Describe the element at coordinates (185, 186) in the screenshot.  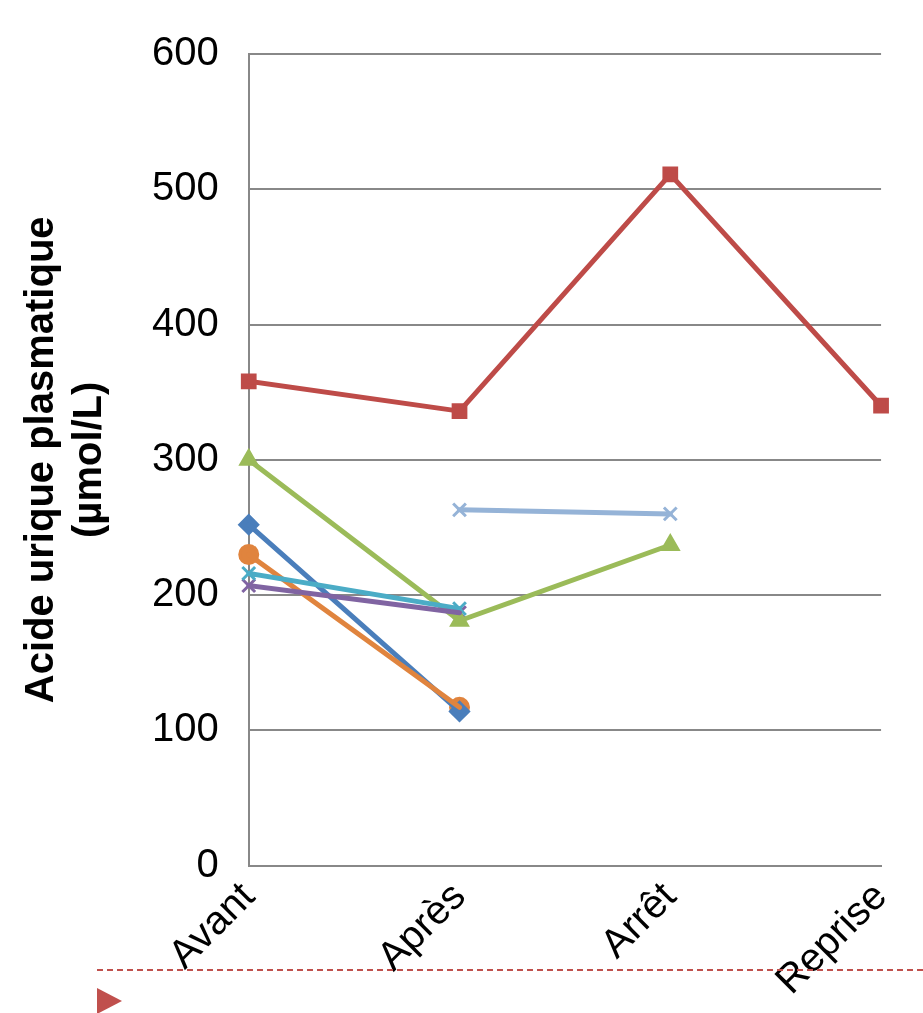
I see `y-tick-label: 500` at that location.